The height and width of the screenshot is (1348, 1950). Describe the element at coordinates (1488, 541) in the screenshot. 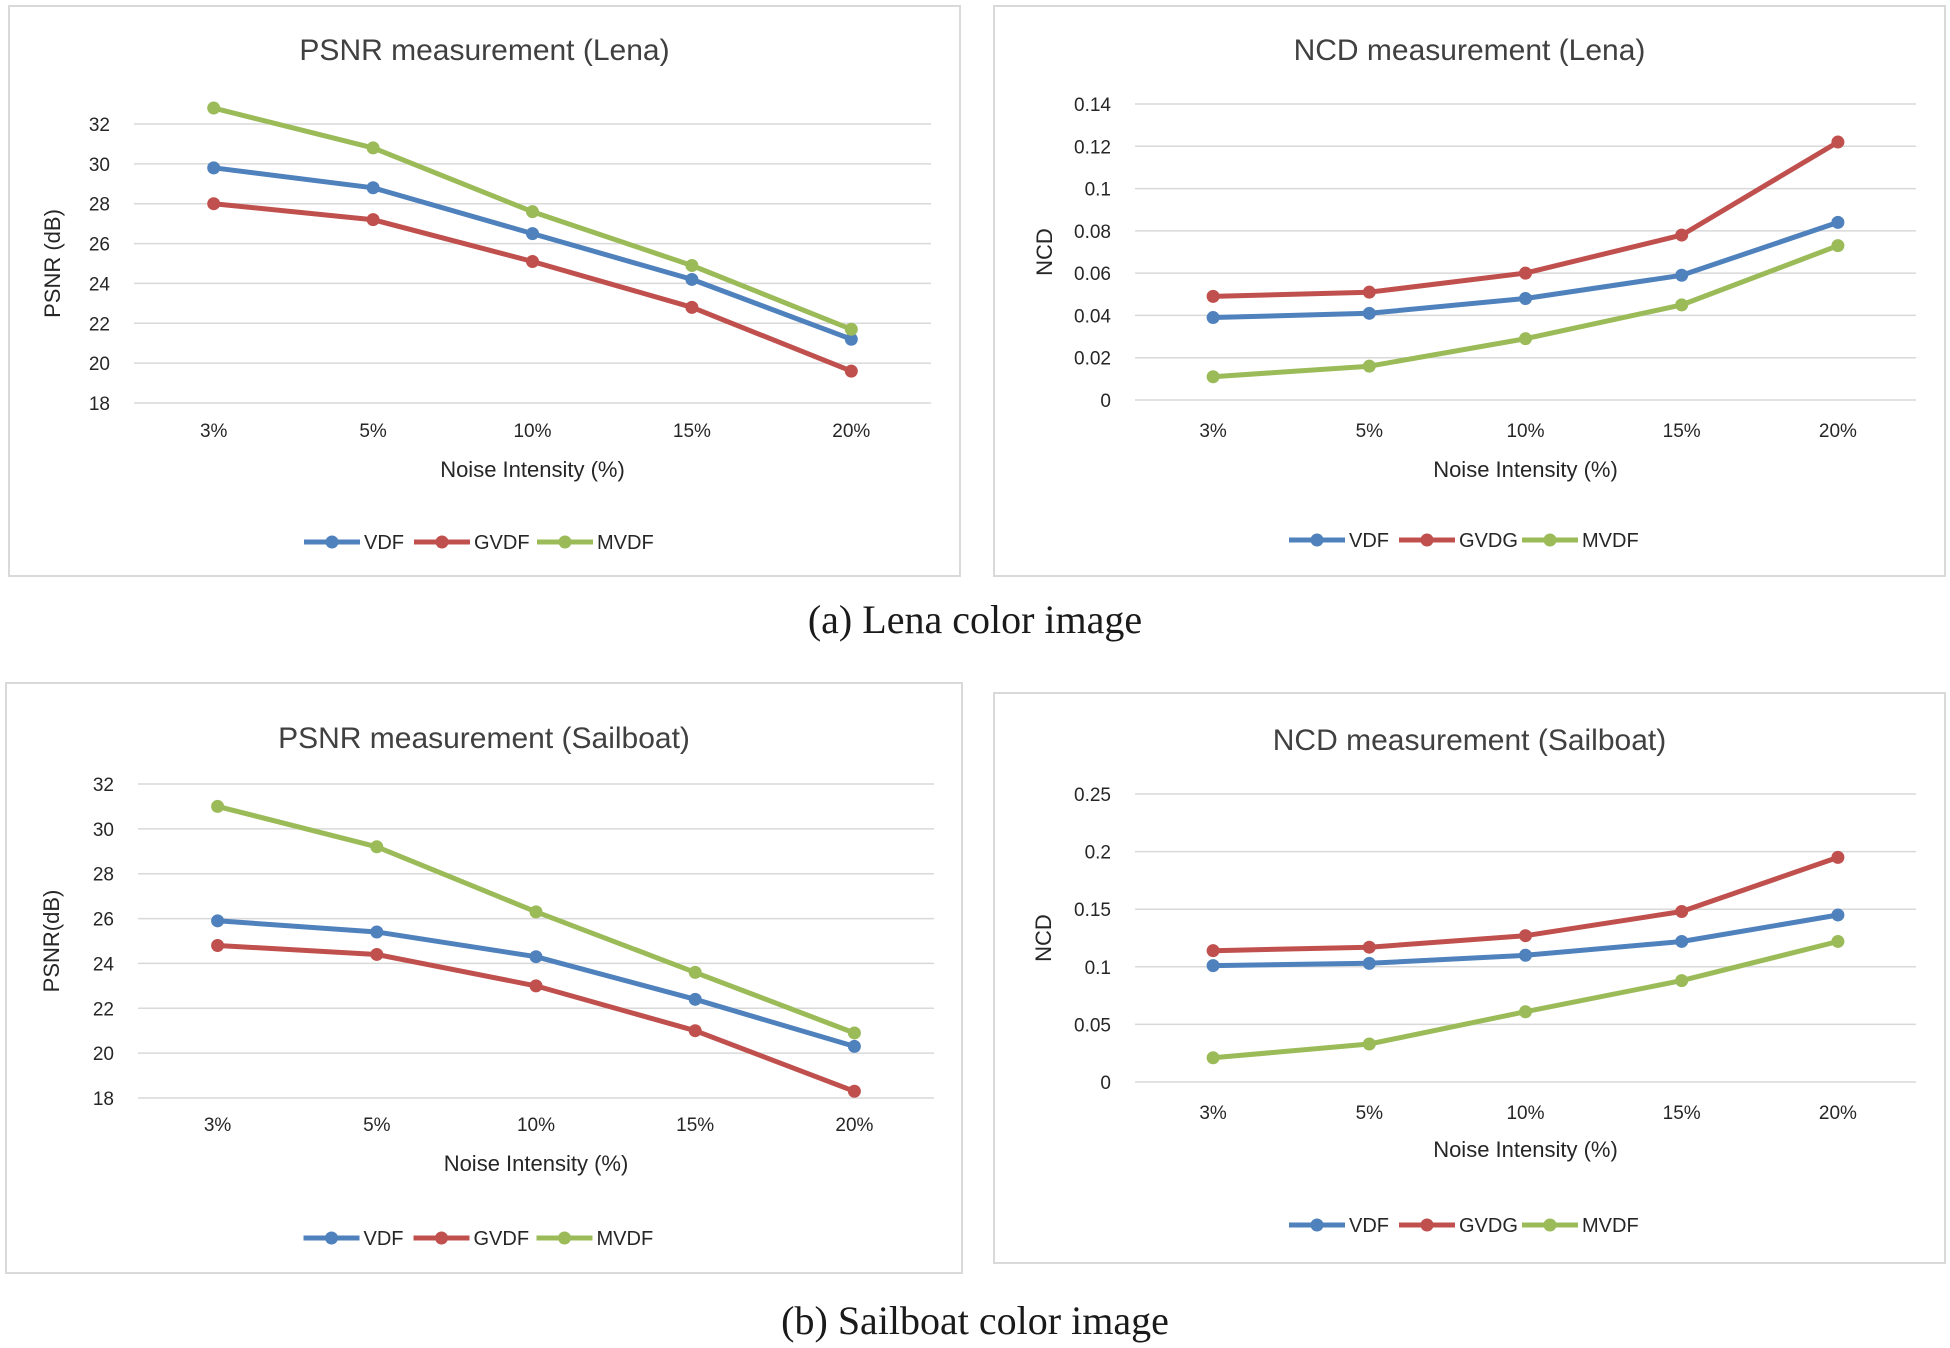

I see `legend-label: GVDG` at that location.